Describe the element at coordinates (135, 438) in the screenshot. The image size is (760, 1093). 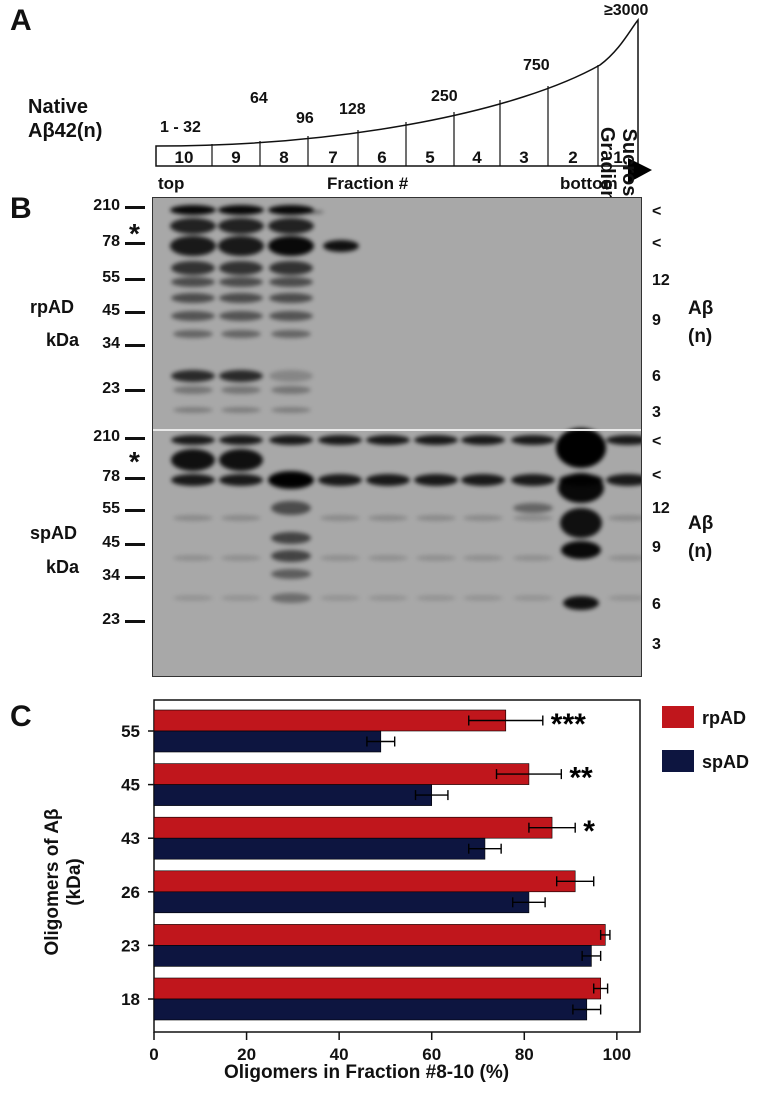
I see `spad-marker-tick` at that location.